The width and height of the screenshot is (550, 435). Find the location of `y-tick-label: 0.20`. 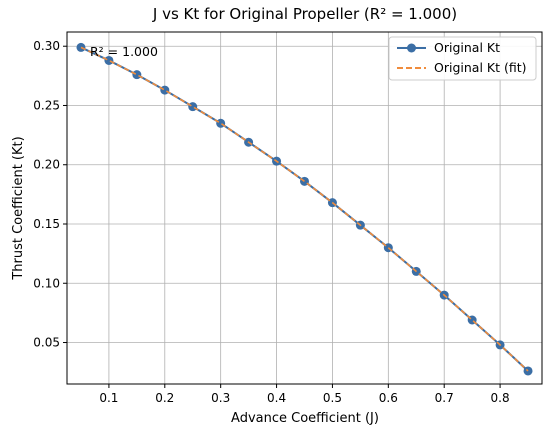

y-tick-label: 0.20 is located at coordinates (46, 165).